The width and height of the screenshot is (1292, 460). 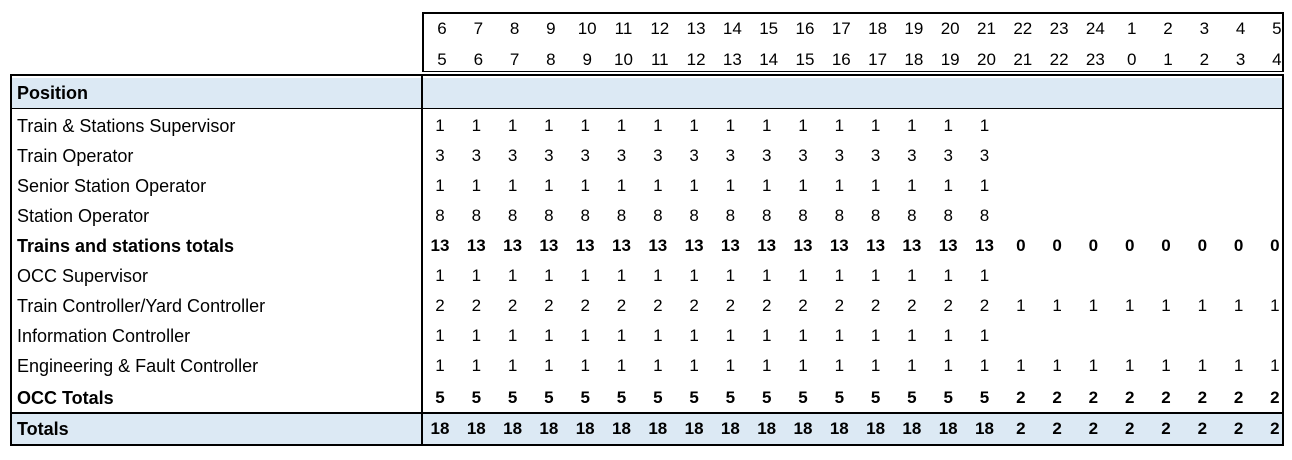 I want to click on hour-start: 1, so click(x=1131, y=28).